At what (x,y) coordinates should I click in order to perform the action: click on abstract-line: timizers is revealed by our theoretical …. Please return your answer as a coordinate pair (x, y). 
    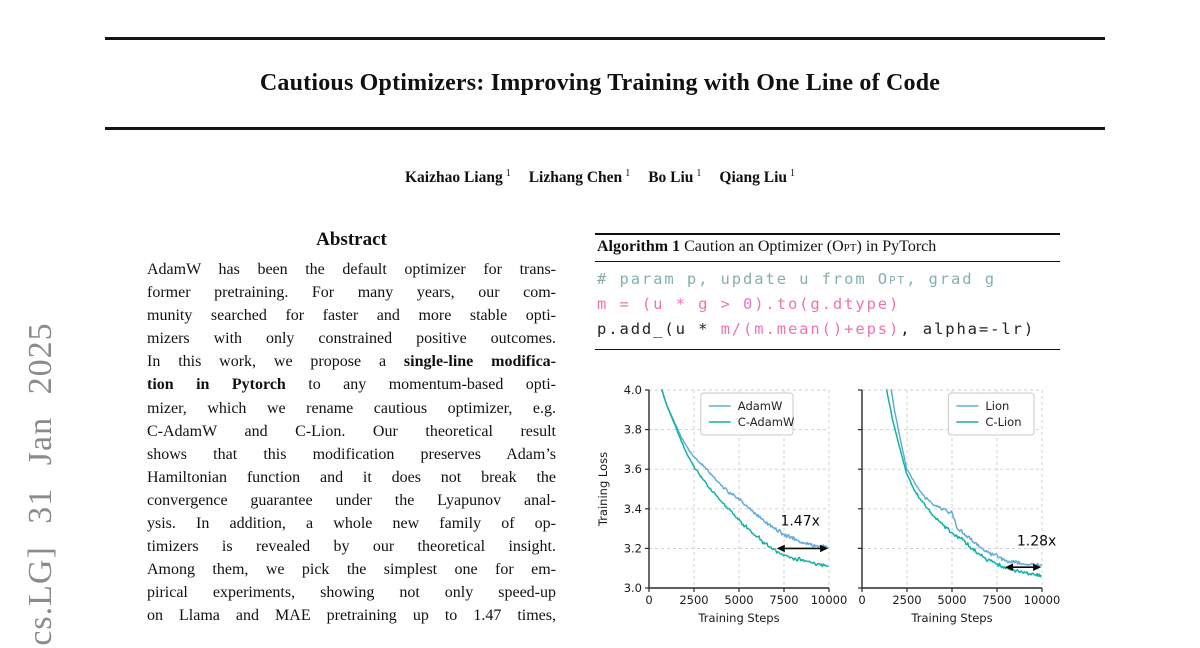
    Looking at the image, I should click on (351, 547).